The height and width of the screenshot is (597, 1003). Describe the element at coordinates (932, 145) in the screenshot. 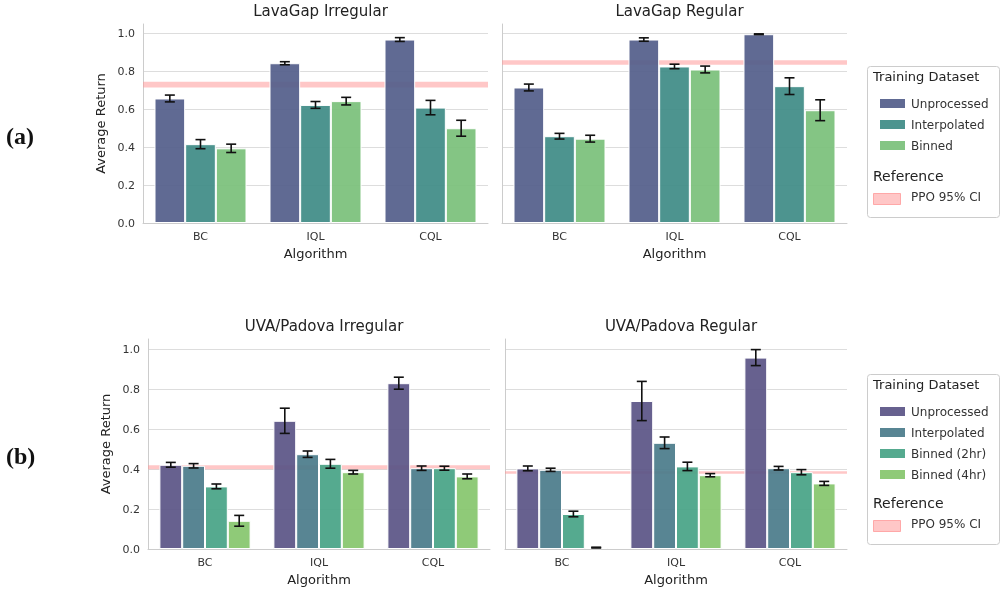

I see `legend-label: Binned` at that location.